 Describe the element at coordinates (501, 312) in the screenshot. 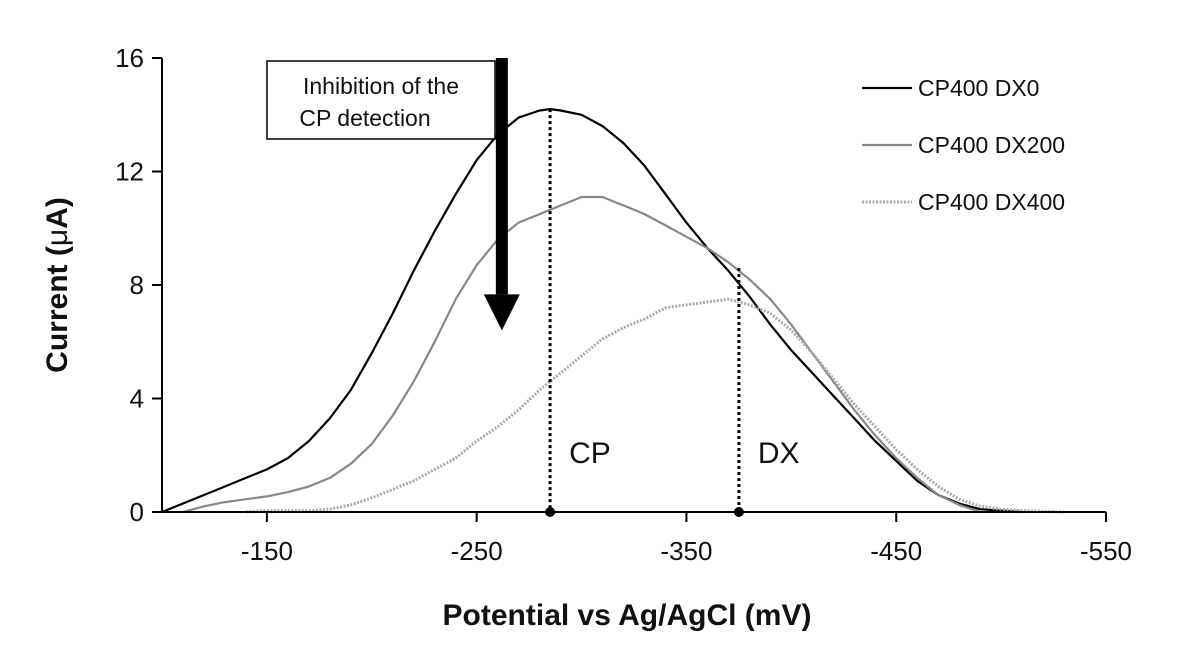

I see `arrow-head` at that location.